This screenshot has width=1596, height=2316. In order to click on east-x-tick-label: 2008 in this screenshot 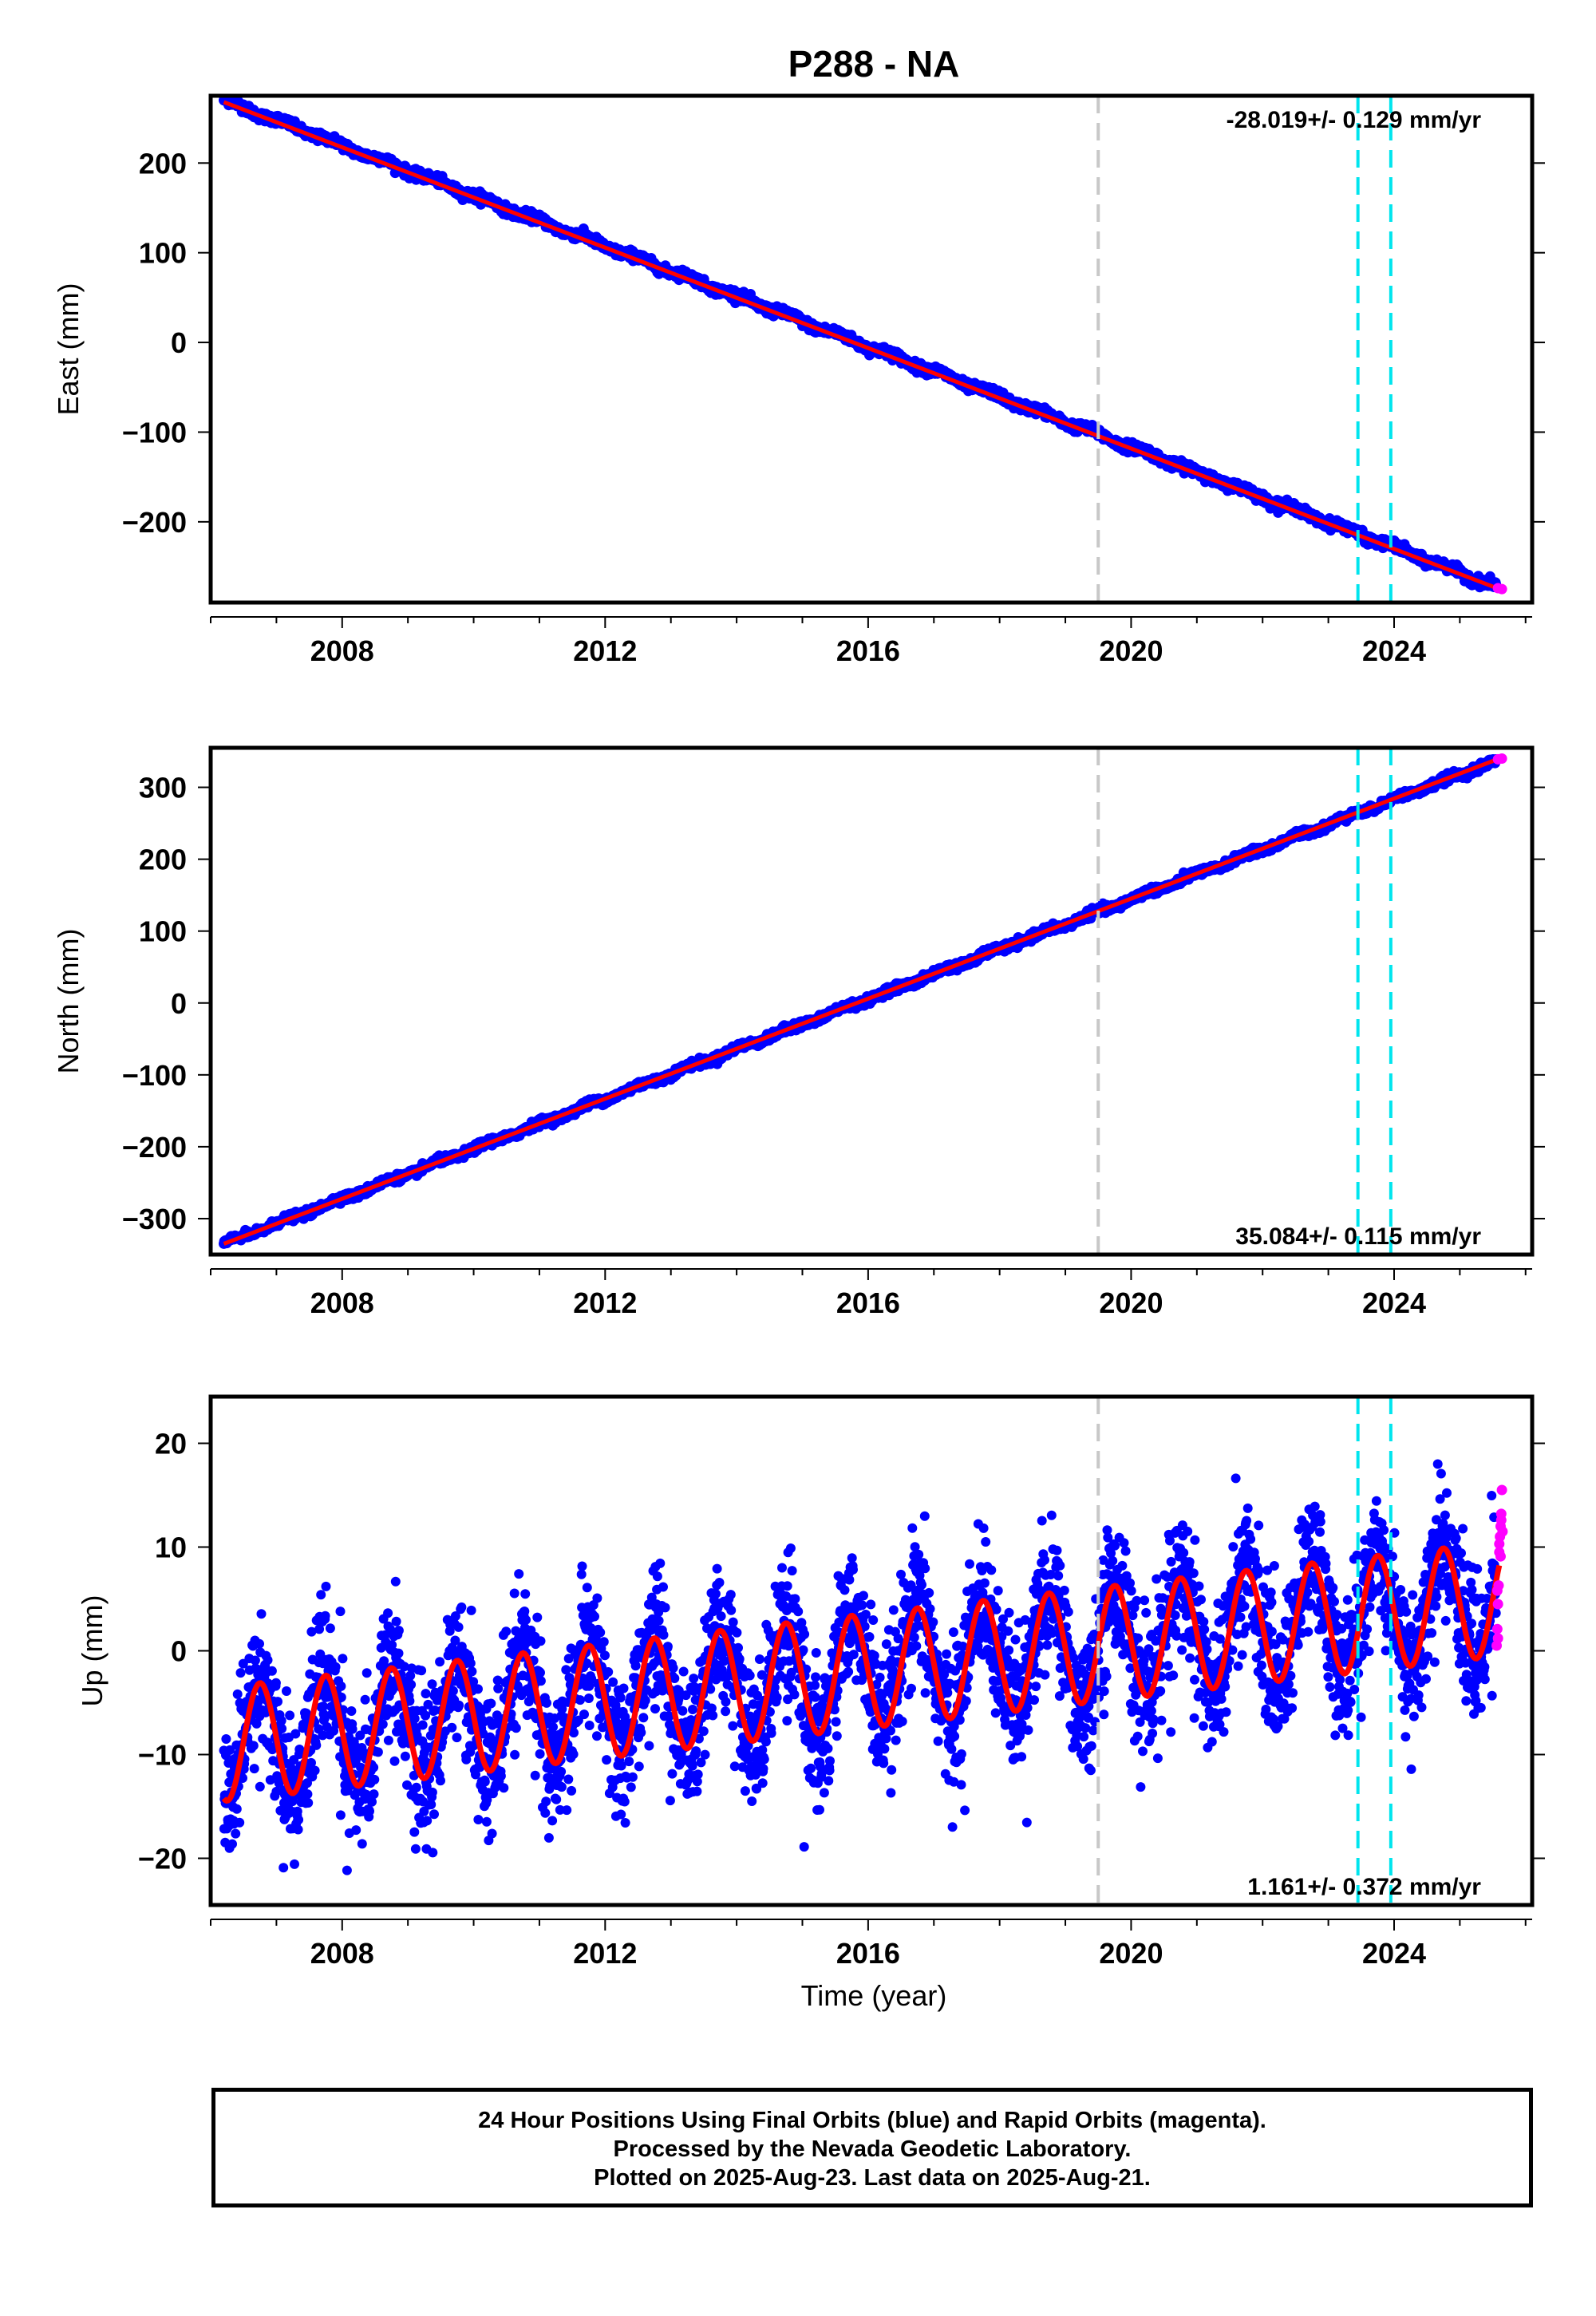, I will do `click(342, 650)`.